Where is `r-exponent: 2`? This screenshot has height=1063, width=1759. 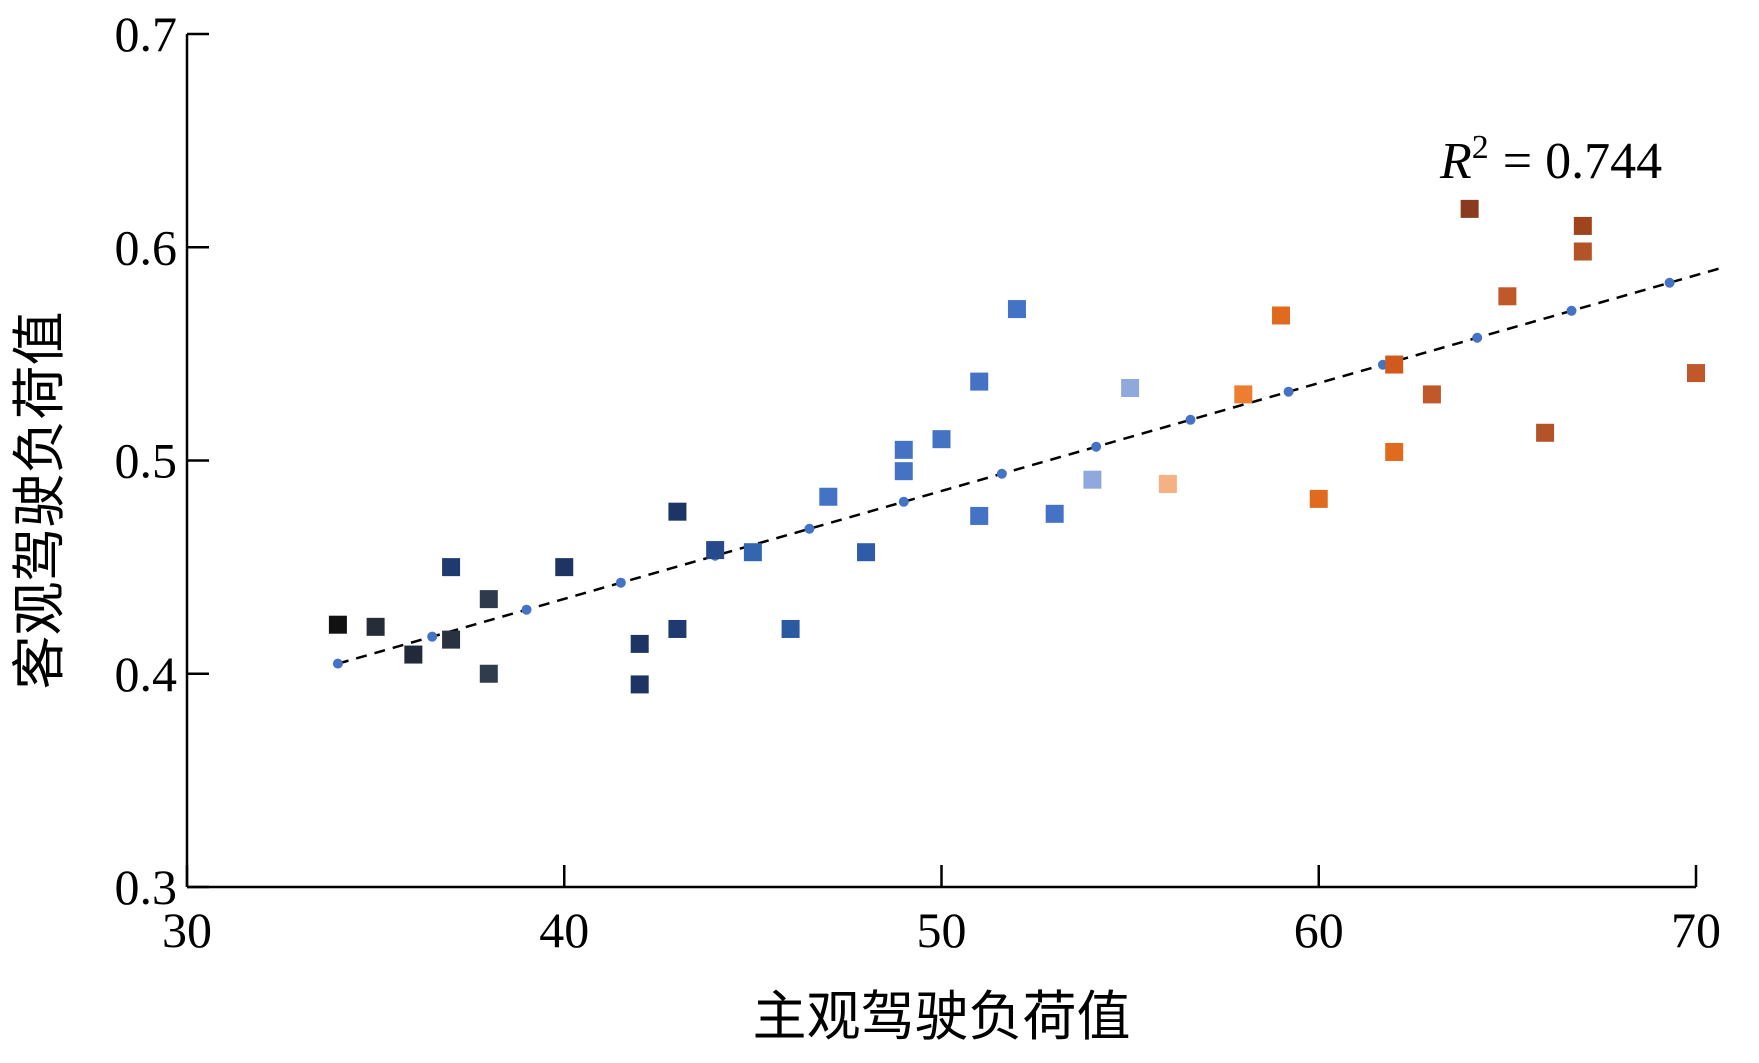 r-exponent: 2 is located at coordinates (1480, 147).